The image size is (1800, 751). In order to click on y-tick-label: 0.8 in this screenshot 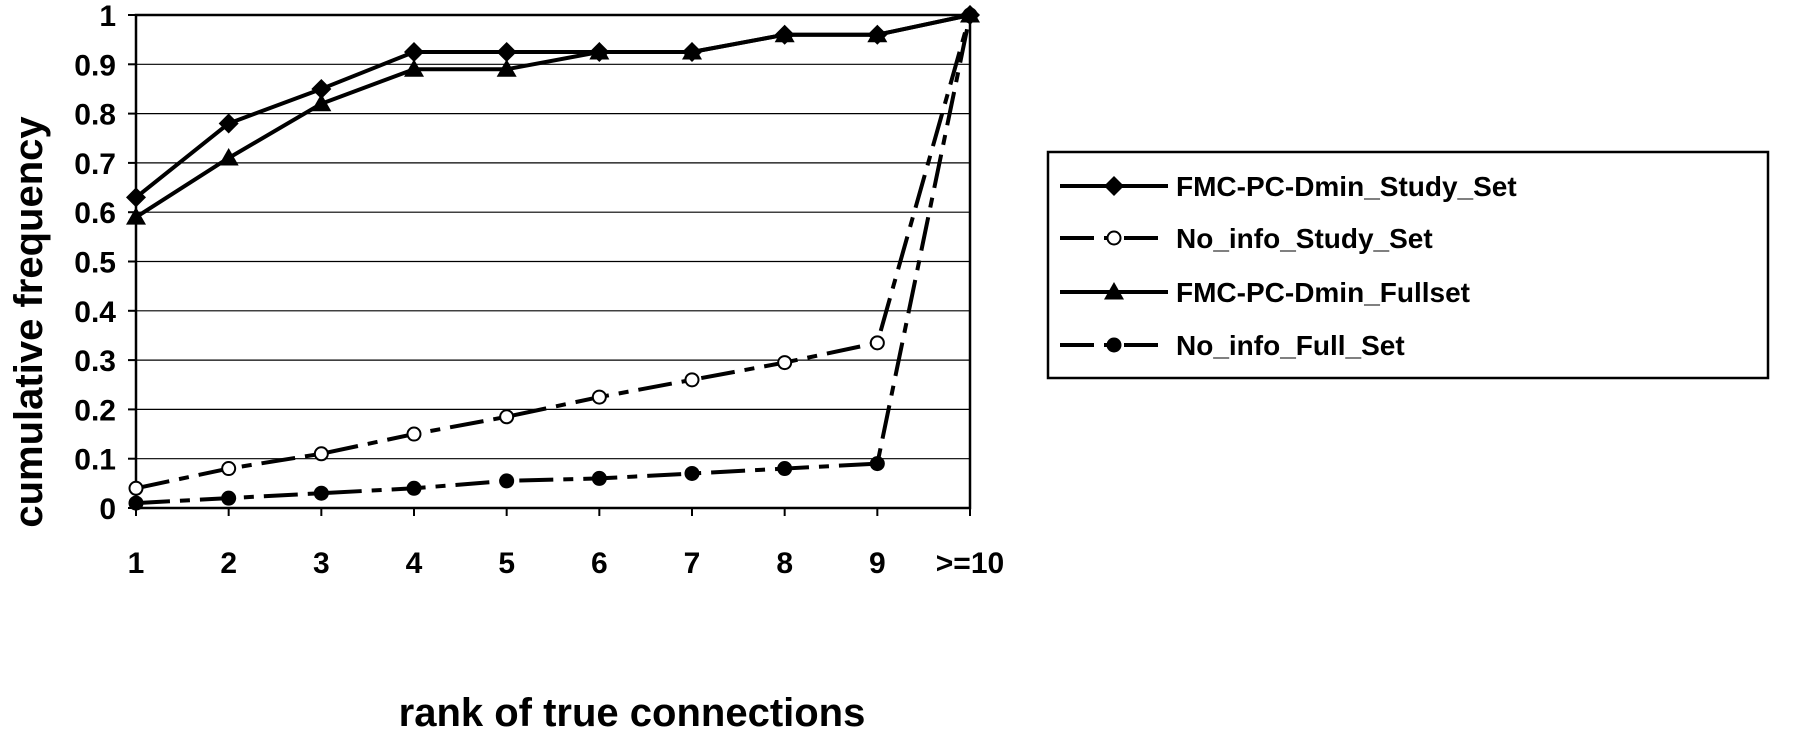, I will do `click(95, 115)`.